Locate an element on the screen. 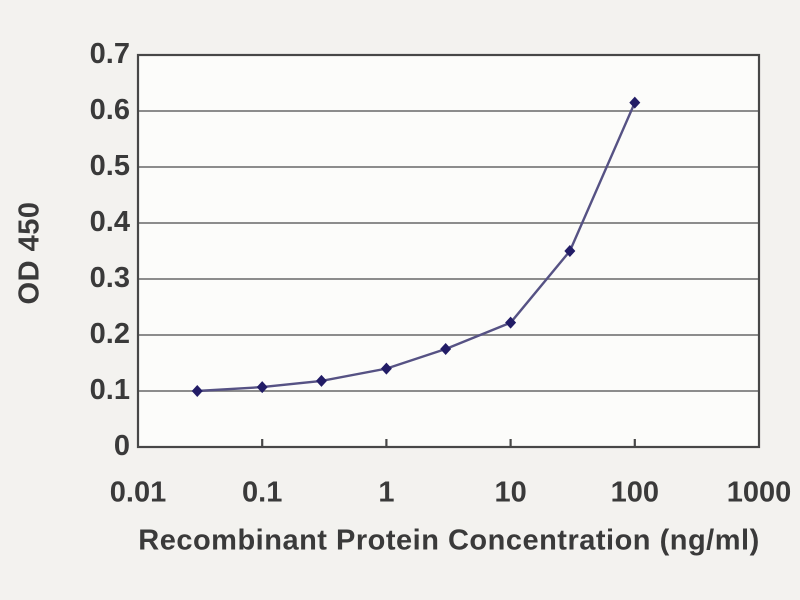 Image resolution: width=800 pixels, height=600 pixels. x-tick-label: 0.1 is located at coordinates (262, 492).